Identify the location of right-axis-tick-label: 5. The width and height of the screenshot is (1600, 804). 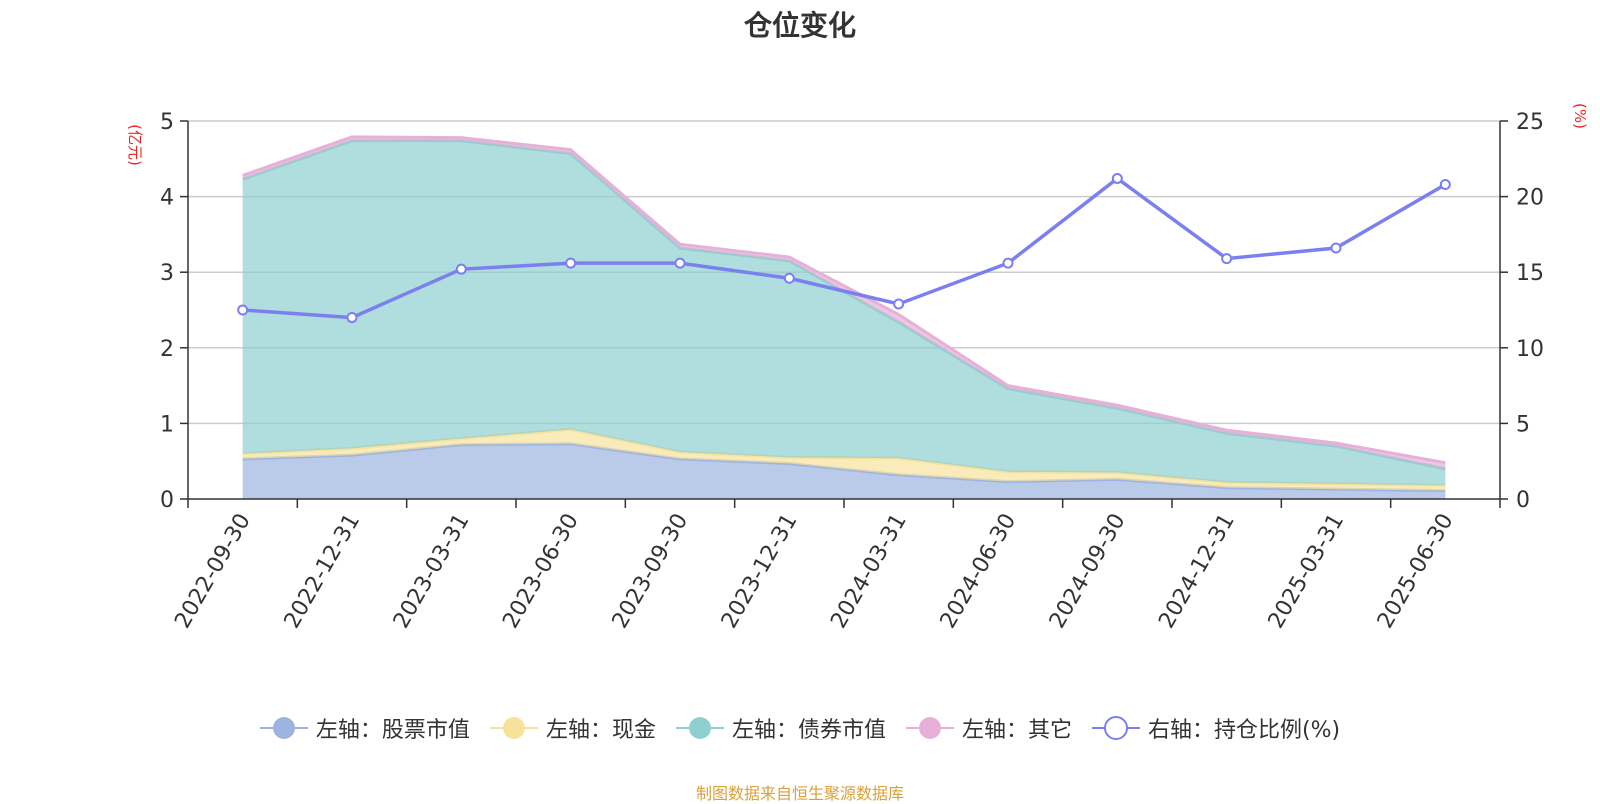
(1523, 424).